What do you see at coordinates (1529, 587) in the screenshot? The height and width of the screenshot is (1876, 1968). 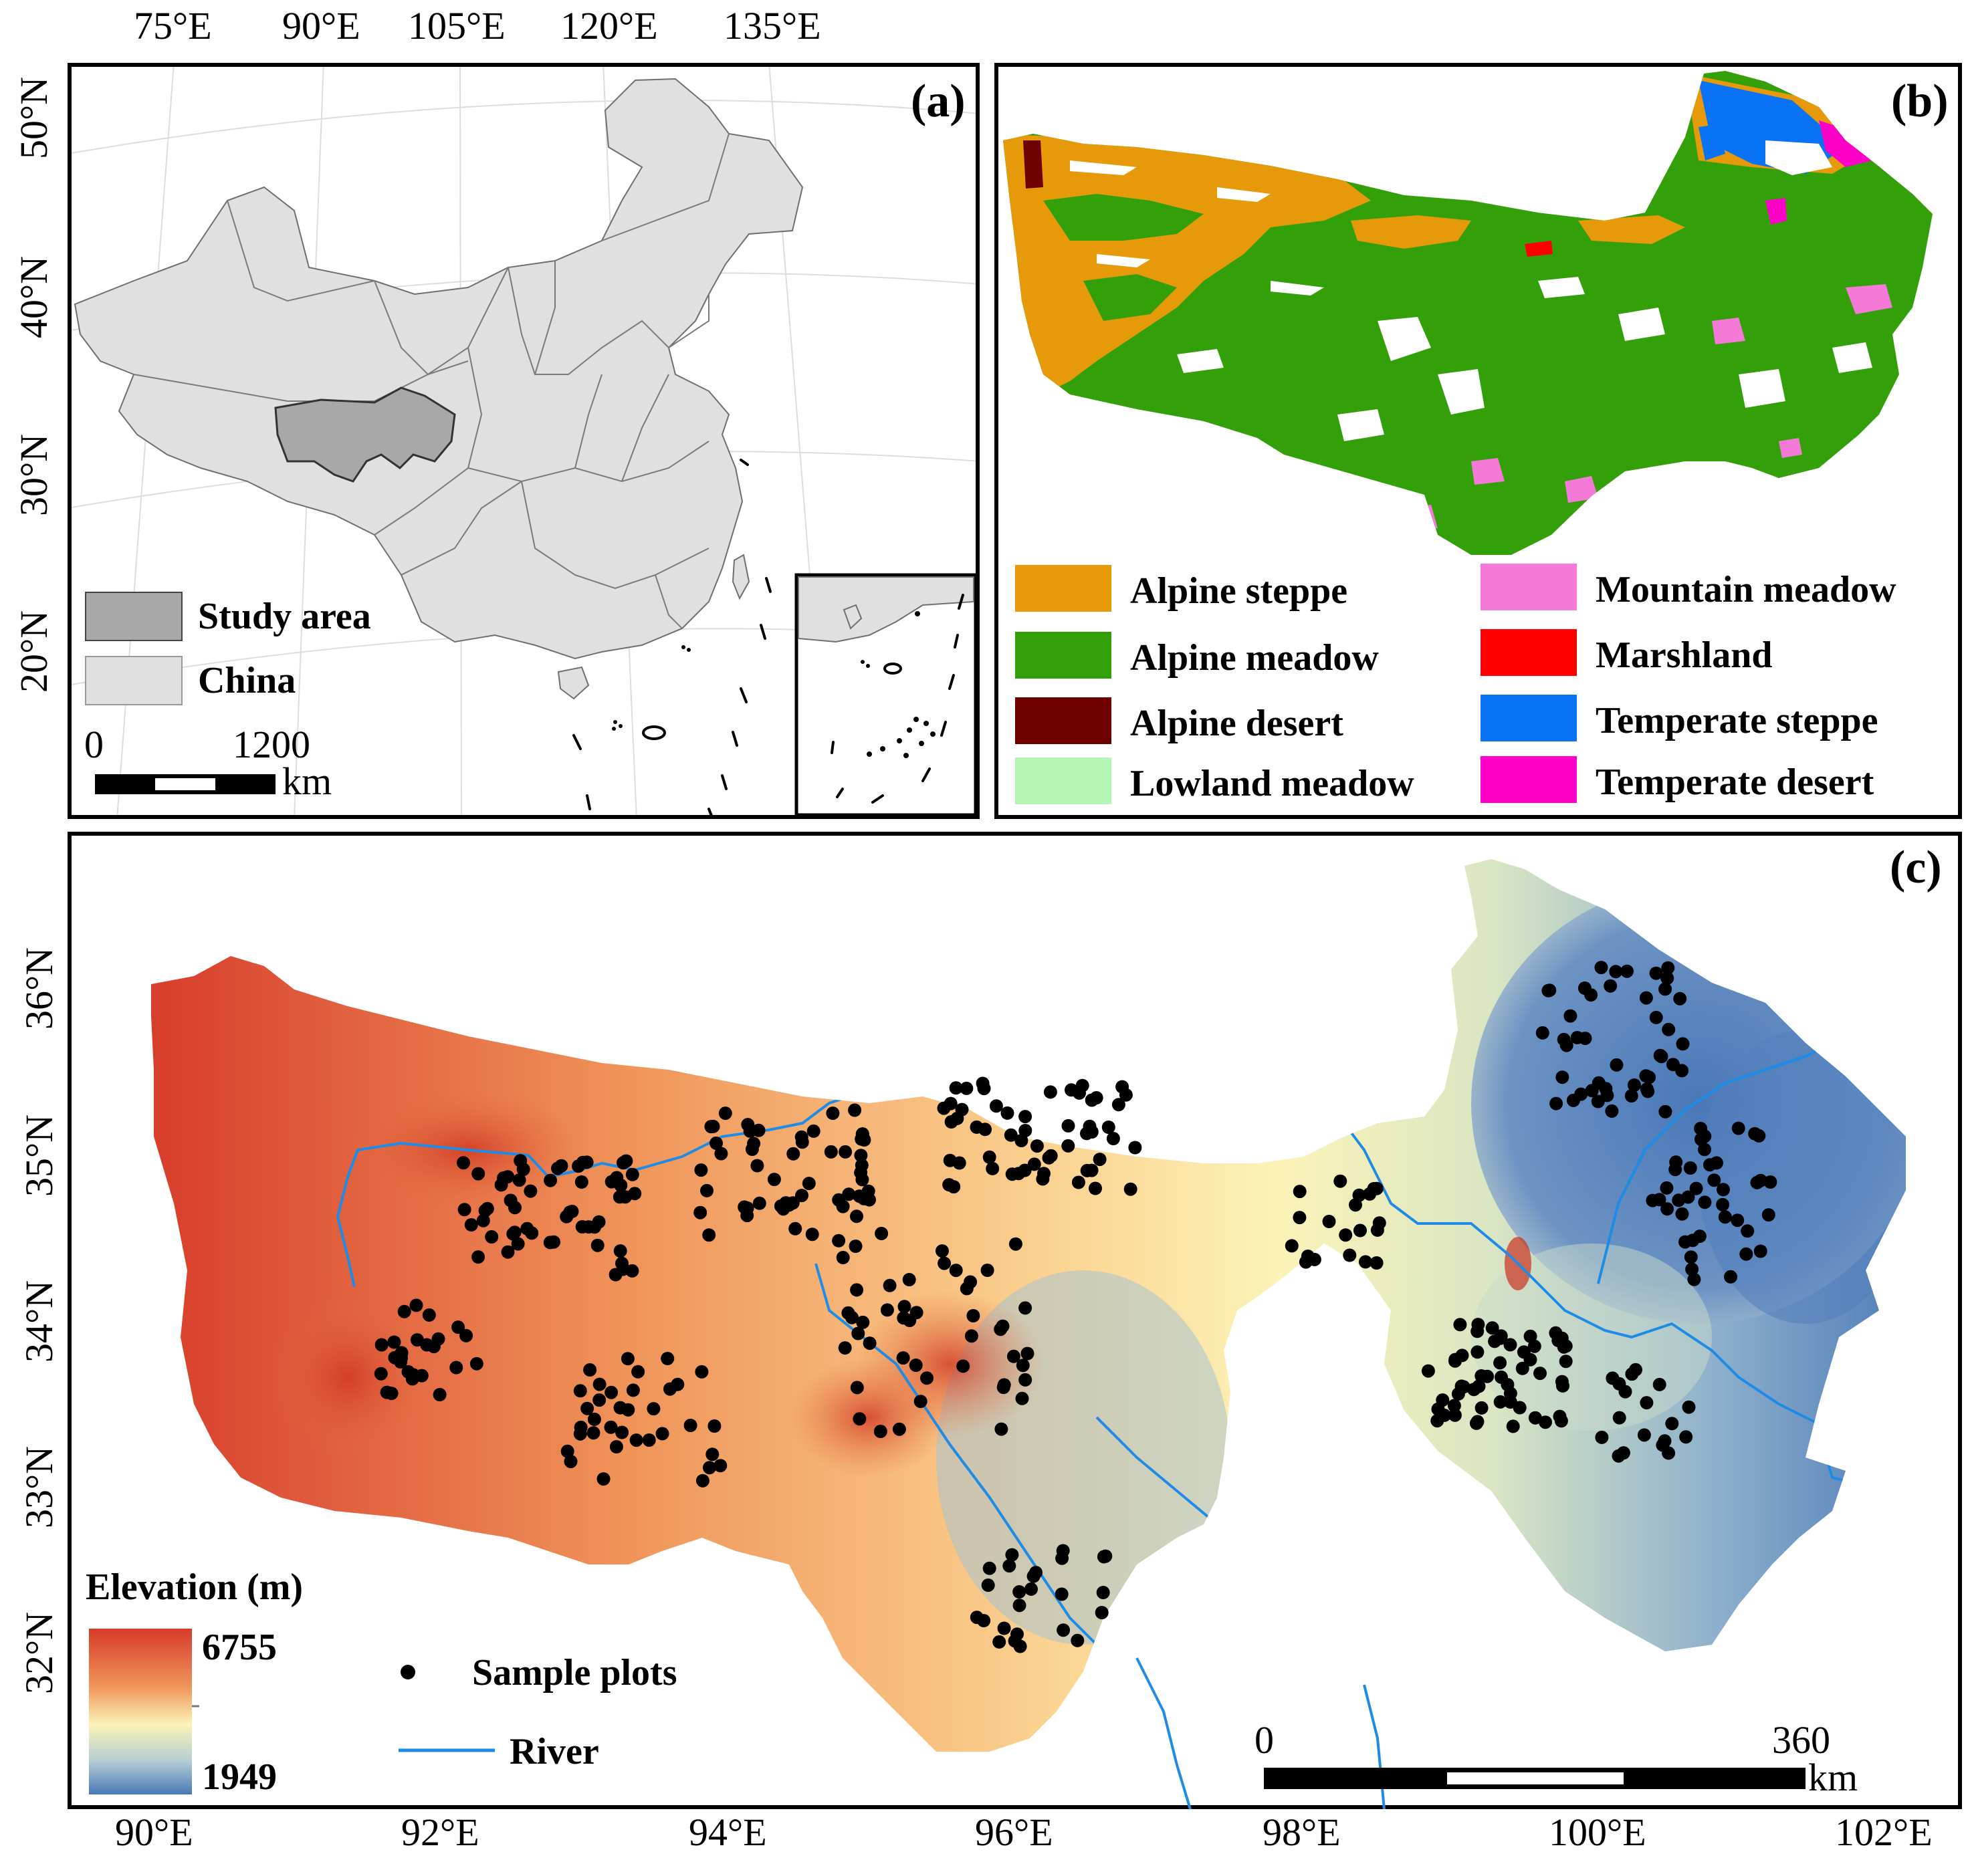 I see `legend-swatch-mountain-meadow` at bounding box center [1529, 587].